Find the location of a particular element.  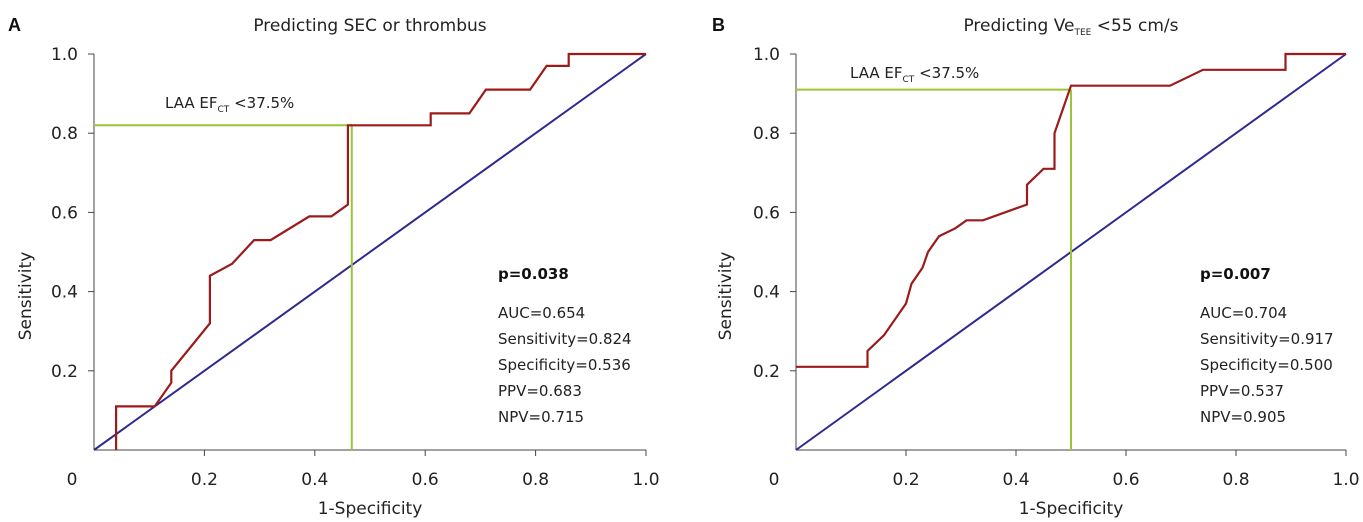

y-tick-label-a: 0.6 is located at coordinates (64, 213).